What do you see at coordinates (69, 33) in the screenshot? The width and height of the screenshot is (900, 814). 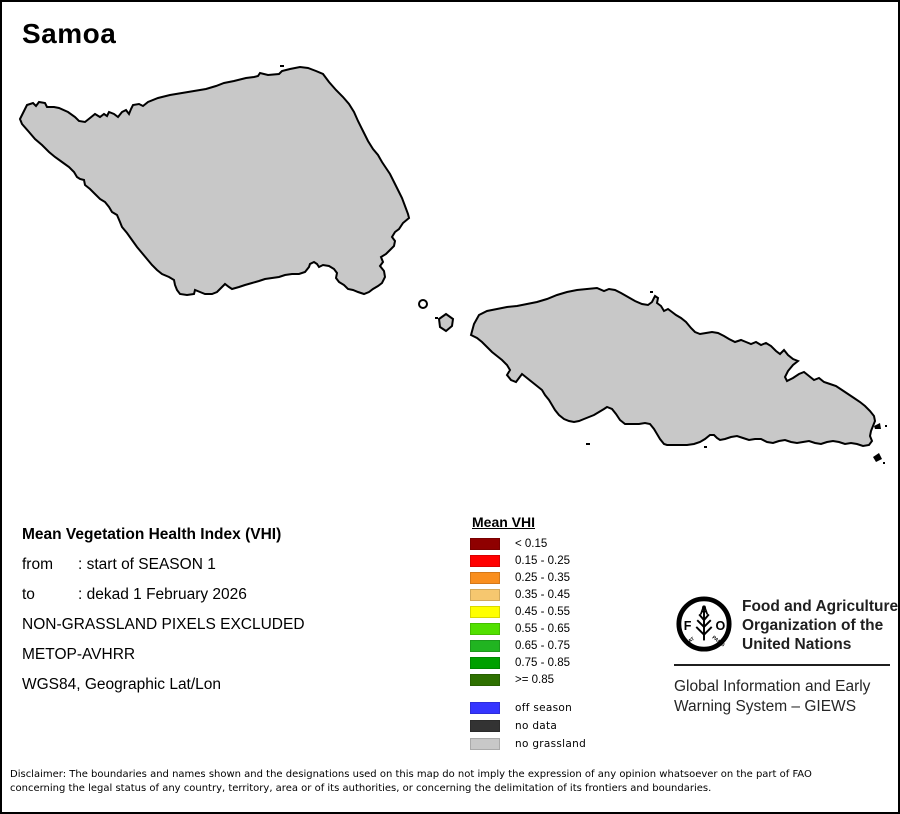 I see `page-title: Samoa` at bounding box center [69, 33].